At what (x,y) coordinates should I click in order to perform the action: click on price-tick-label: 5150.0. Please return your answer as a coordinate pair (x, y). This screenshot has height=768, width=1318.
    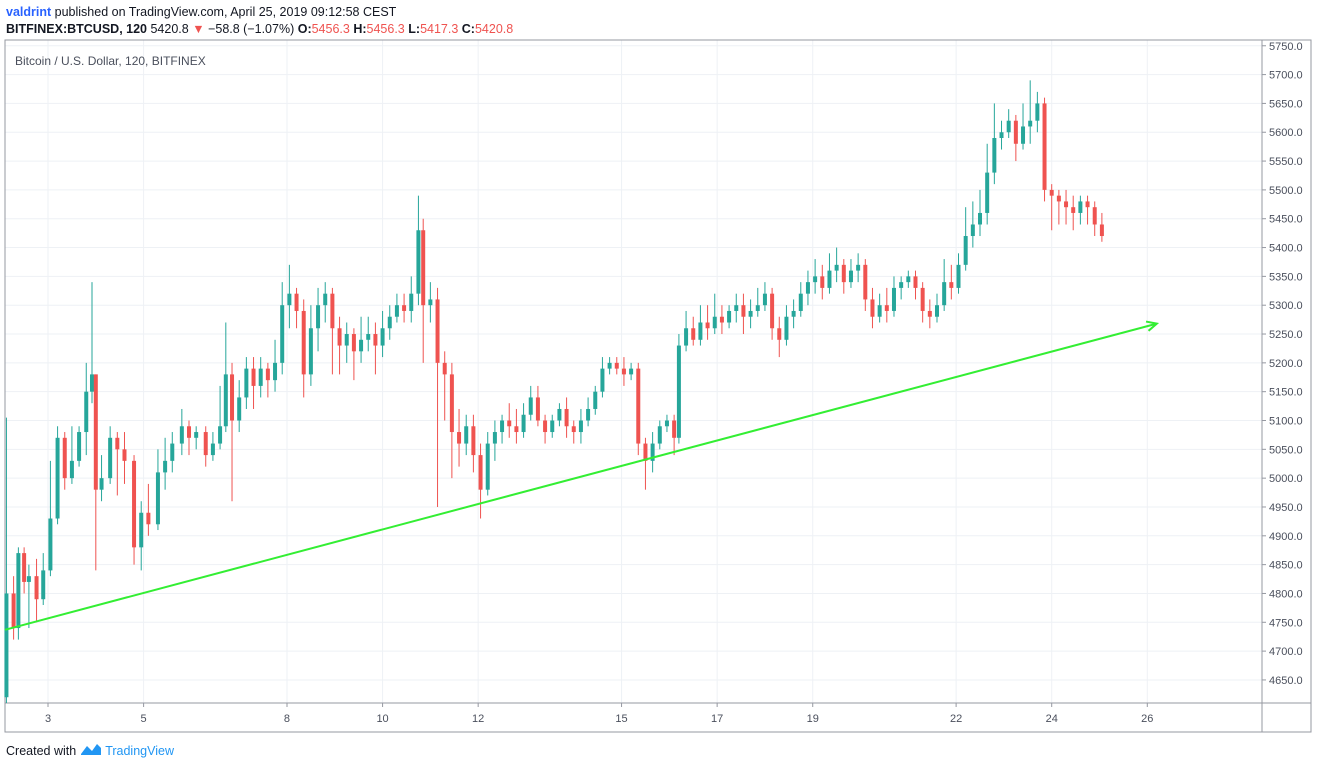
    Looking at the image, I should click on (1286, 393).